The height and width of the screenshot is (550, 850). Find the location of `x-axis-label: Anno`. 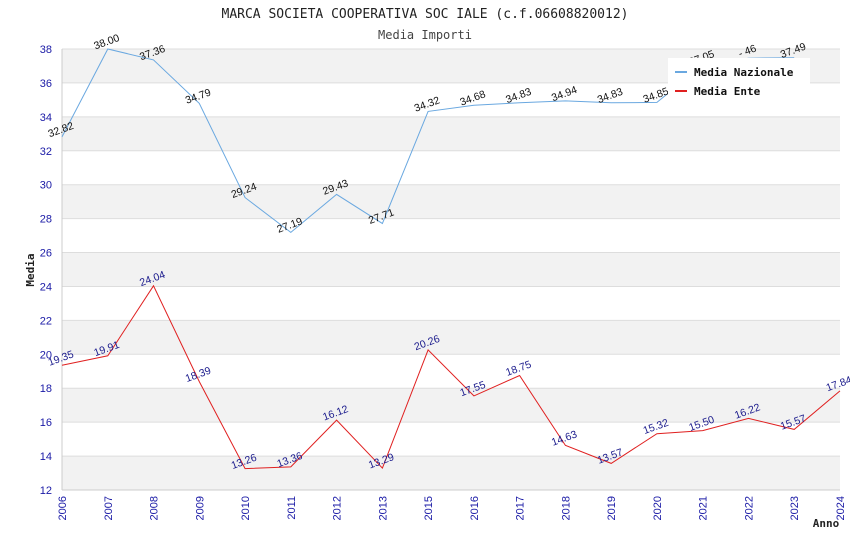

x-axis-label: Anno is located at coordinates (826, 523).